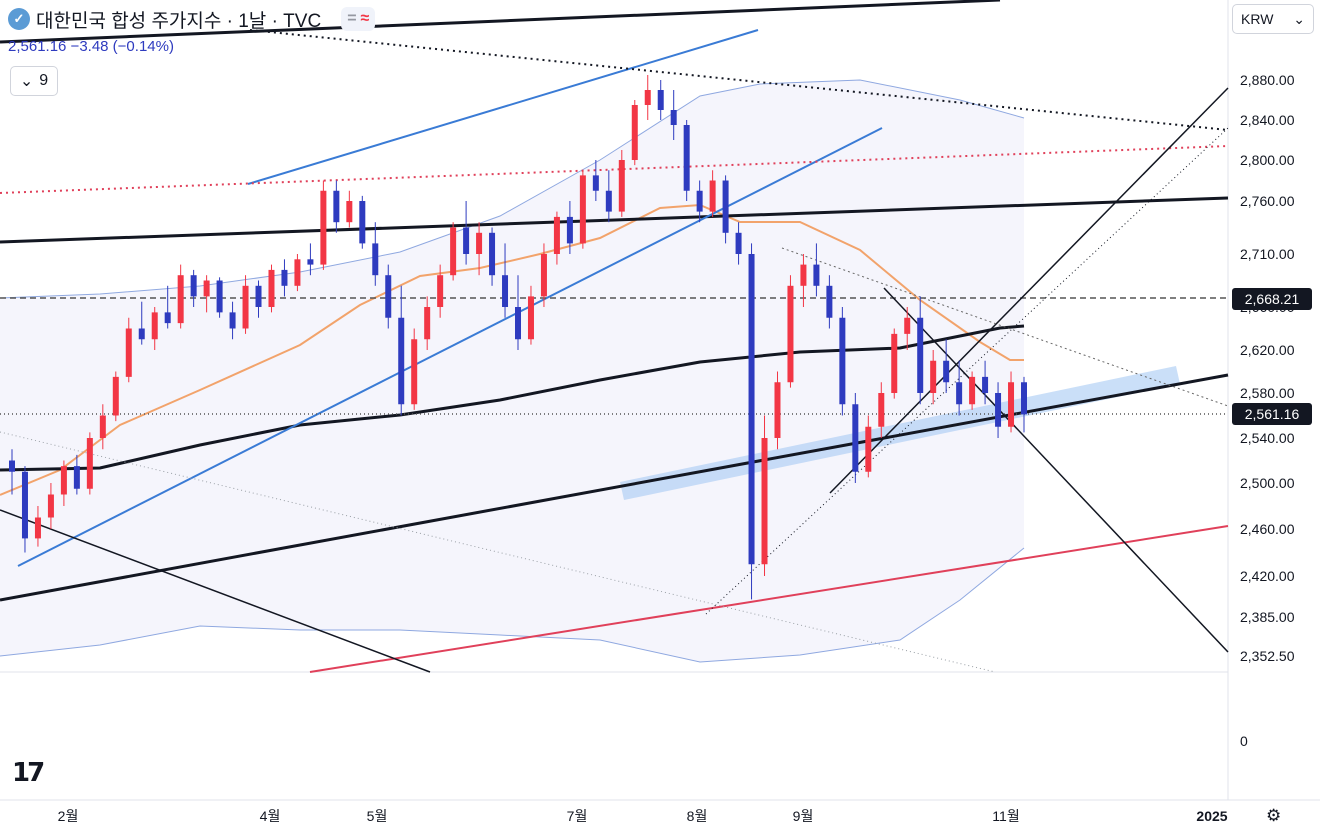 The image size is (1320, 833). What do you see at coordinates (352, 18) in the screenshot?
I see `equals-icon: =` at bounding box center [352, 18].